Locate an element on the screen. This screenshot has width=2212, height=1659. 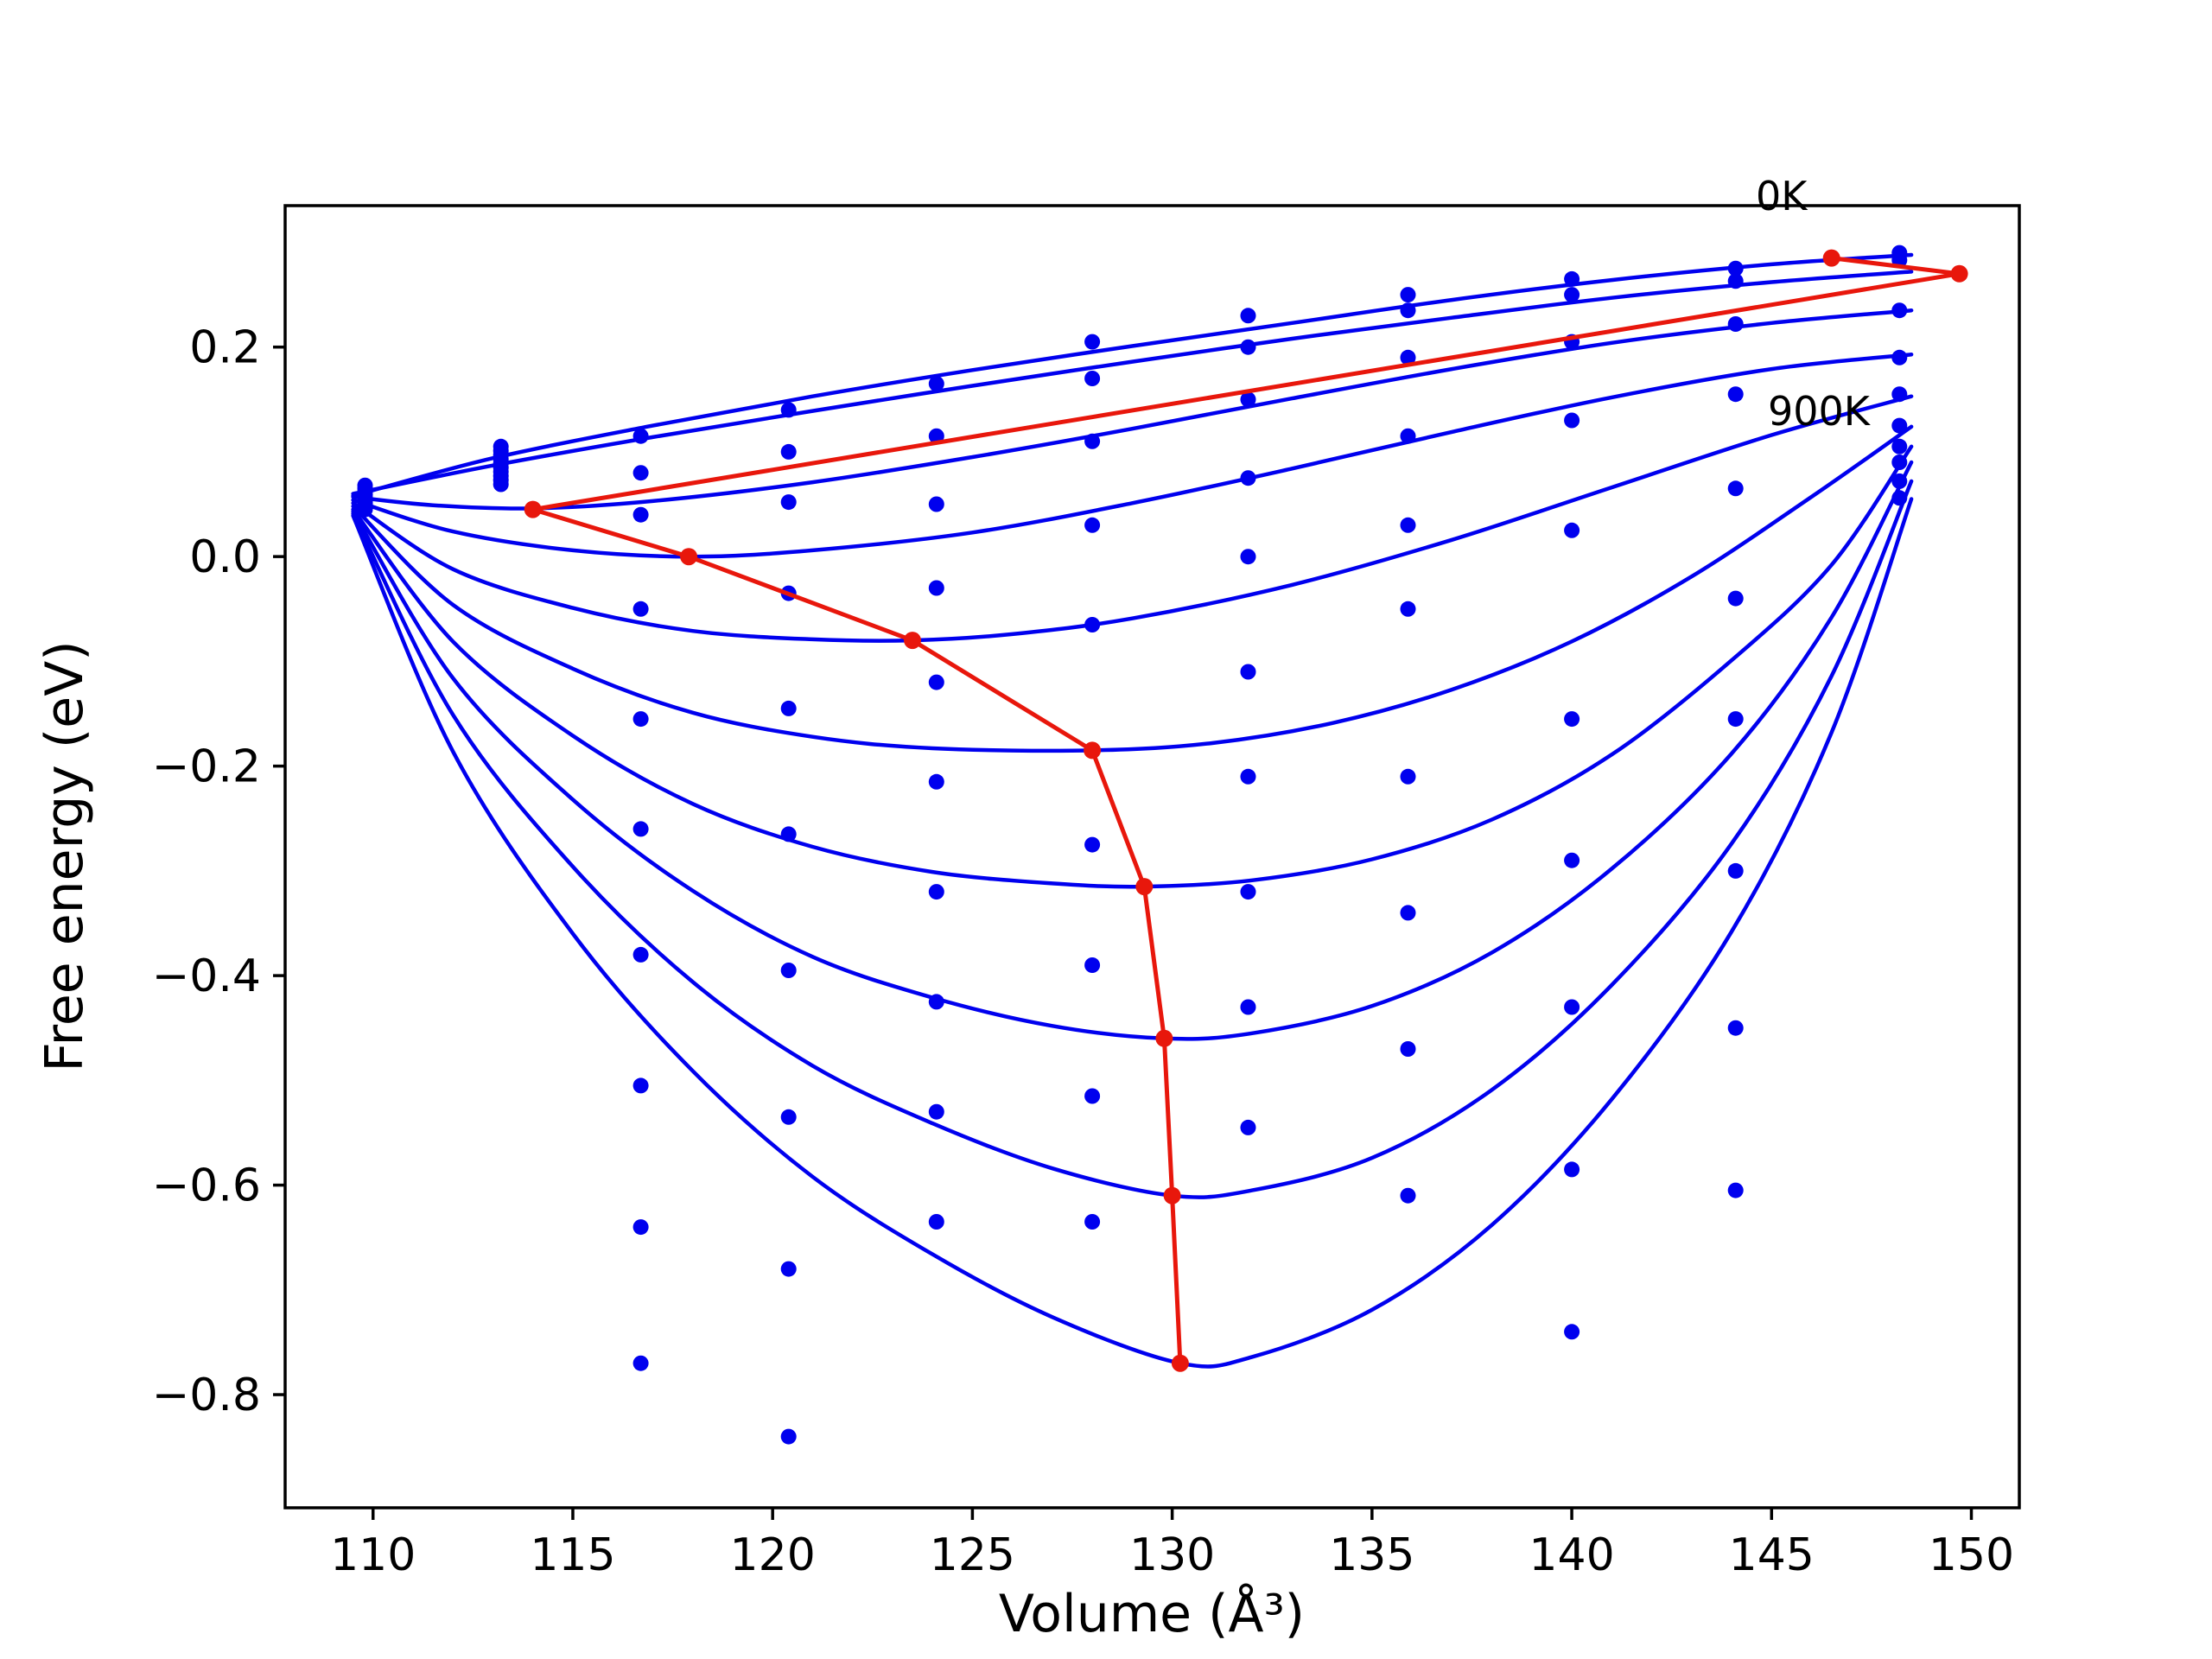
x-tick-label: 110 is located at coordinates (373, 1555).